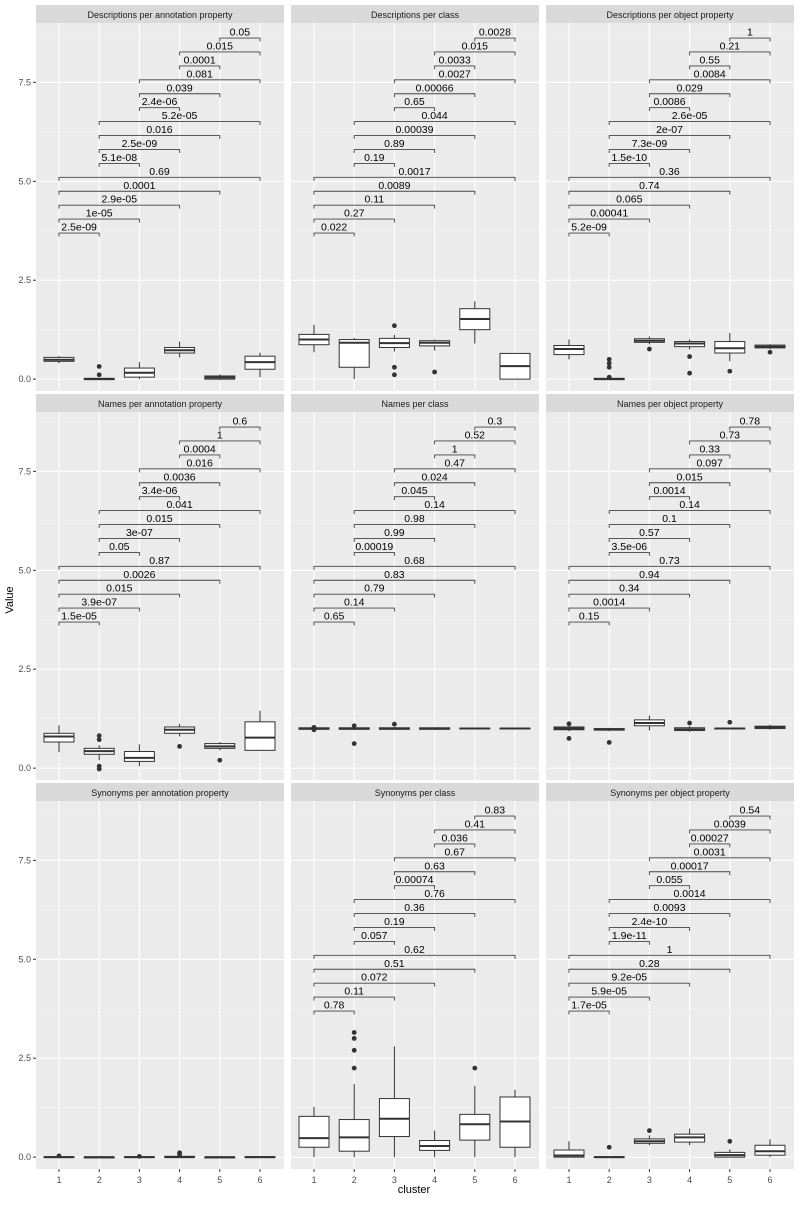 The image size is (800, 1205). I want to click on box, so click(59, 737).